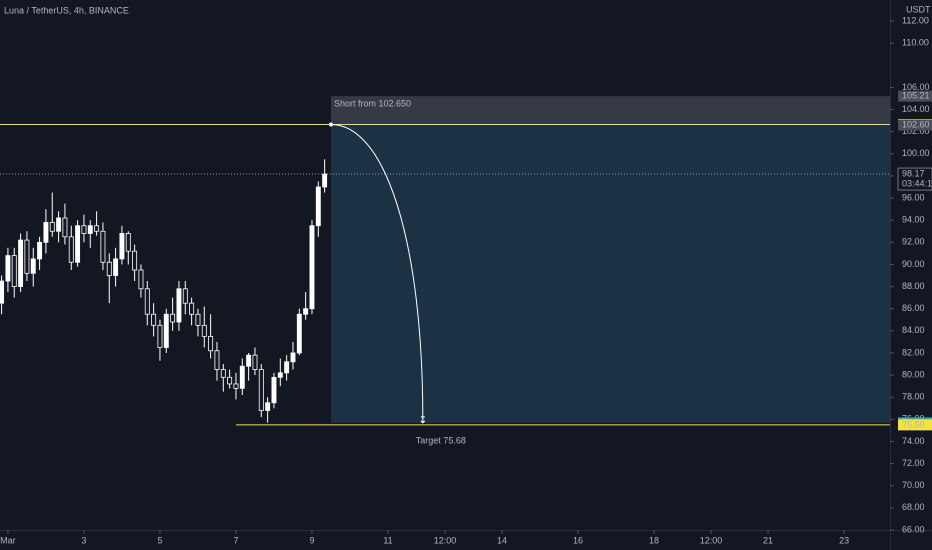 The width and height of the screenshot is (932, 550). I want to click on price-tag-label: 105.21, so click(916, 96).